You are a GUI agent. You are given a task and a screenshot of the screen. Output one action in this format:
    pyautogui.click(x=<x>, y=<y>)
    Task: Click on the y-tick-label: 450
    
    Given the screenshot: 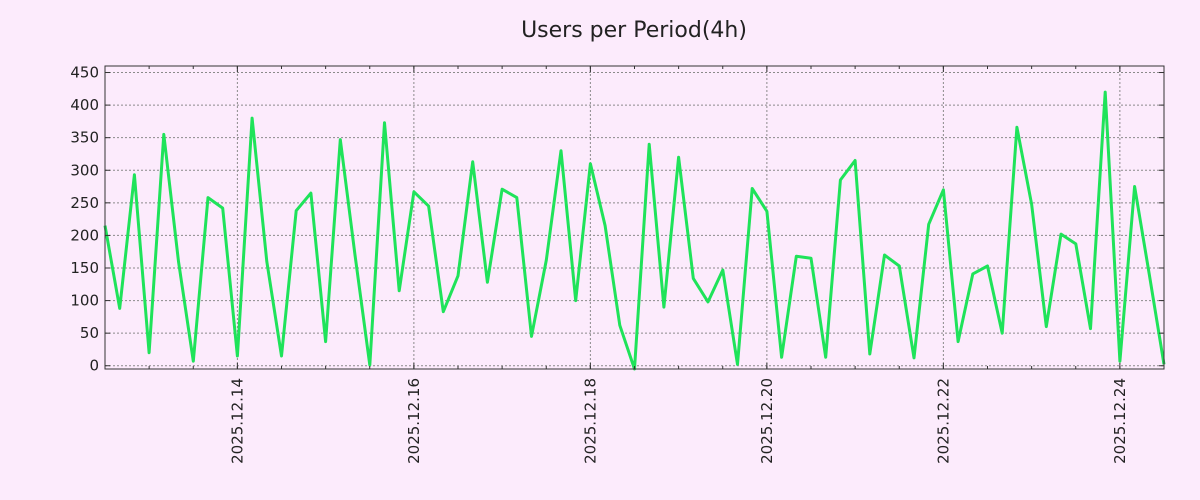 What is the action you would take?
    pyautogui.click(x=84, y=73)
    